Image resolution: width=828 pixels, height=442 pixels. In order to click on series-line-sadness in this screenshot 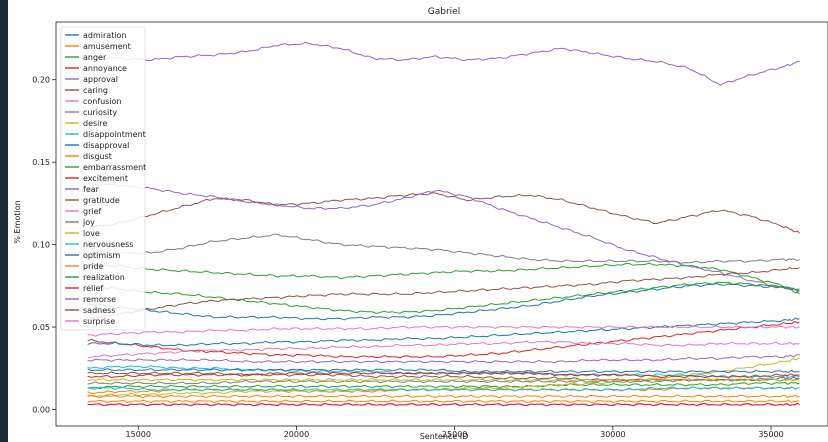, I will do `click(443, 293)`.